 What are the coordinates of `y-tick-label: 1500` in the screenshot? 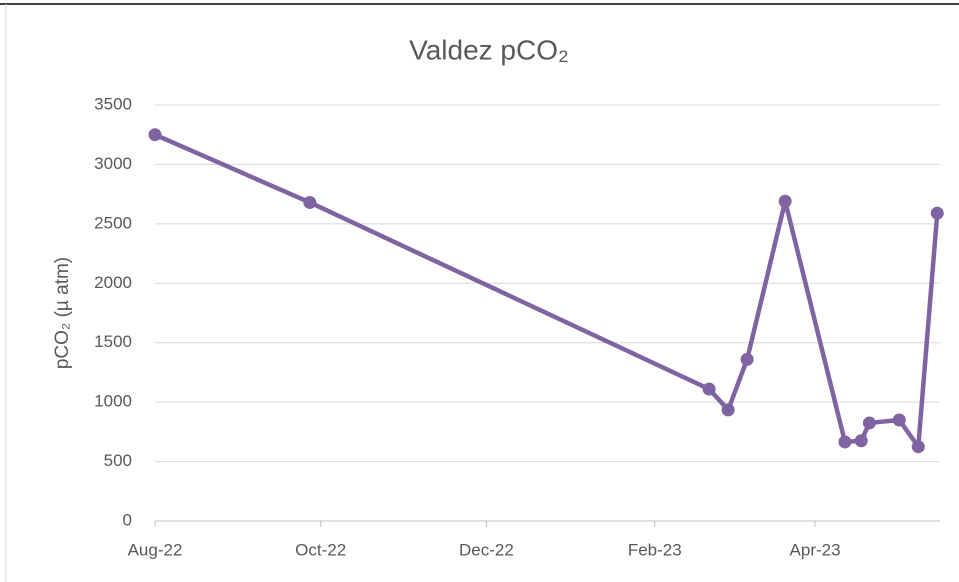 It's located at (113, 341).